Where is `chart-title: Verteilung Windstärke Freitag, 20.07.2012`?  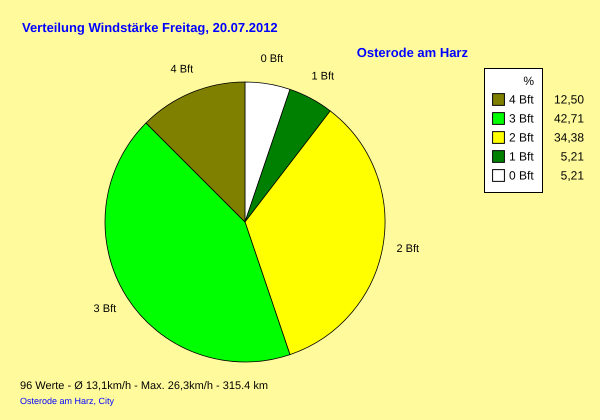 chart-title: Verteilung Windstärke Freitag, 20.07.2012 is located at coordinates (150, 27).